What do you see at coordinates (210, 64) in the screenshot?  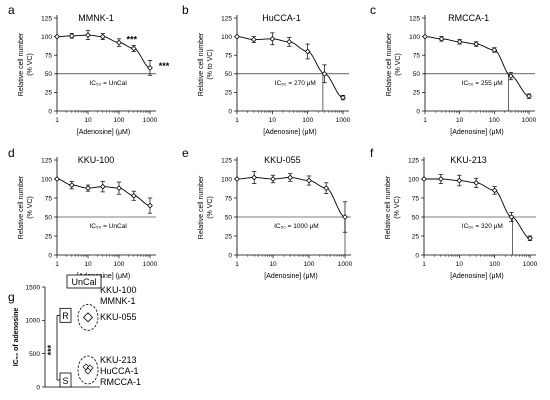 I see `y-axis-label-unit: (% to VC)` at bounding box center [210, 64].